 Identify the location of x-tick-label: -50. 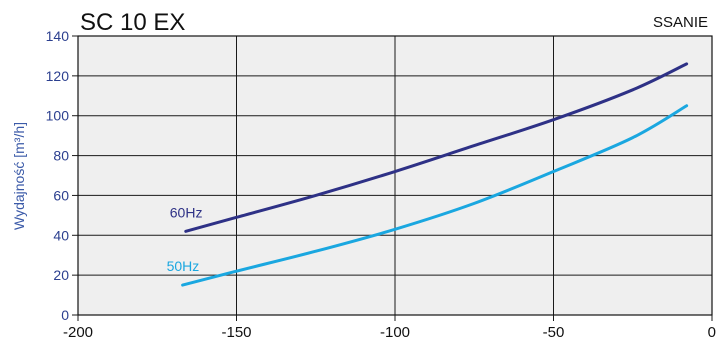
(554, 332).